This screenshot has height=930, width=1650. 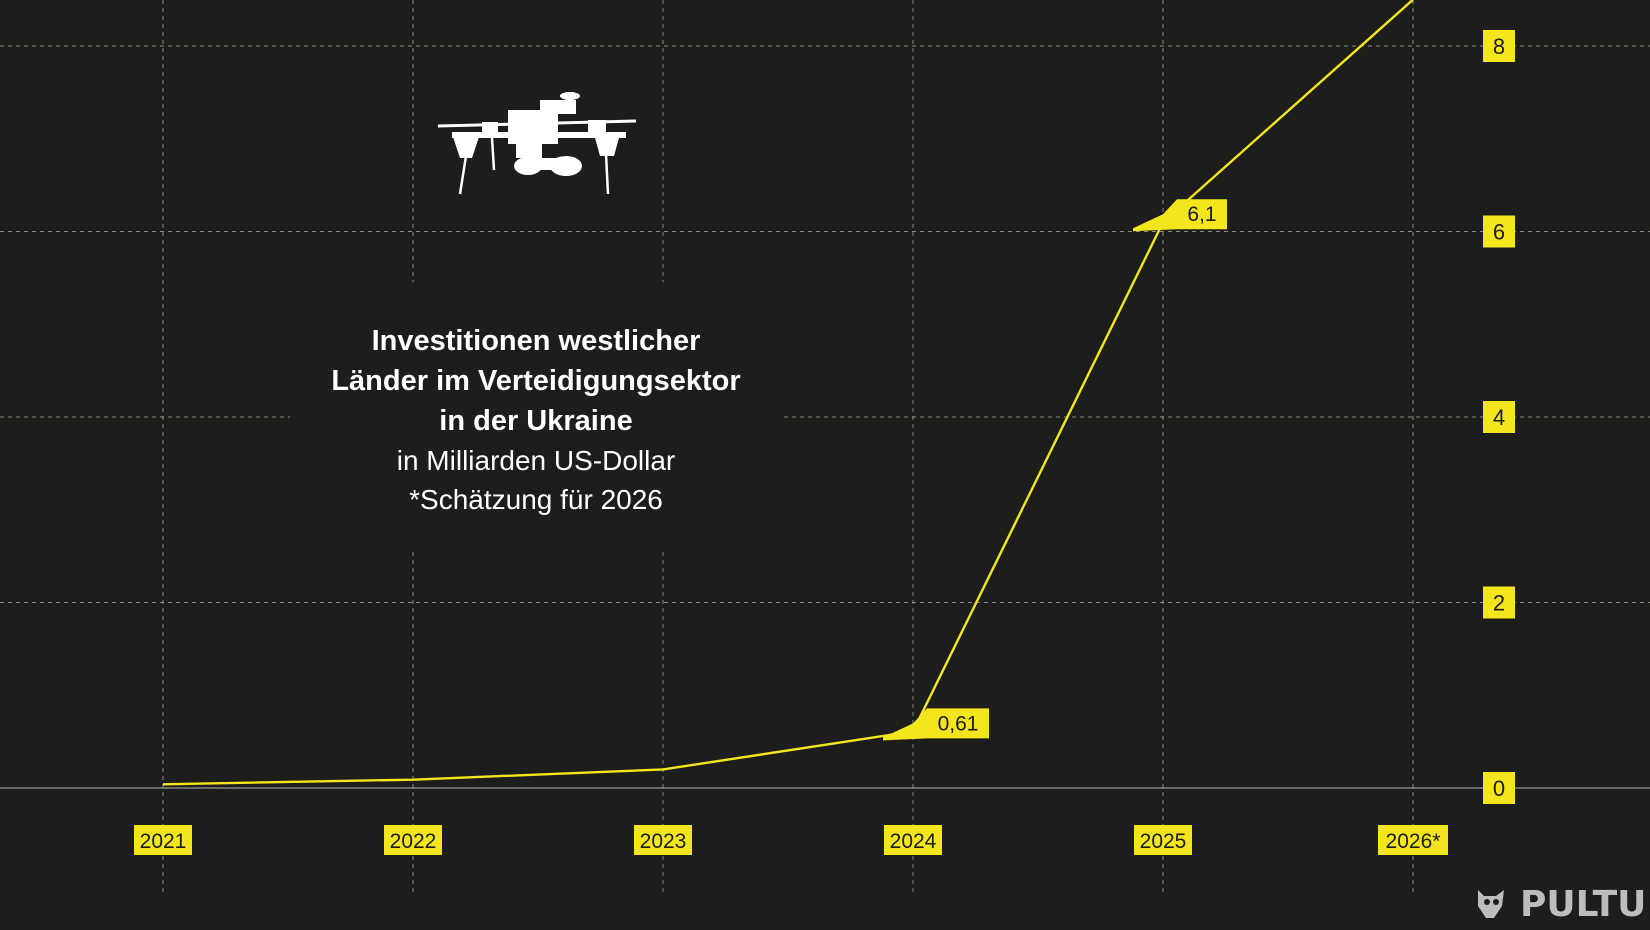 I want to click on y-tick-label: 0, so click(x=1499, y=788).